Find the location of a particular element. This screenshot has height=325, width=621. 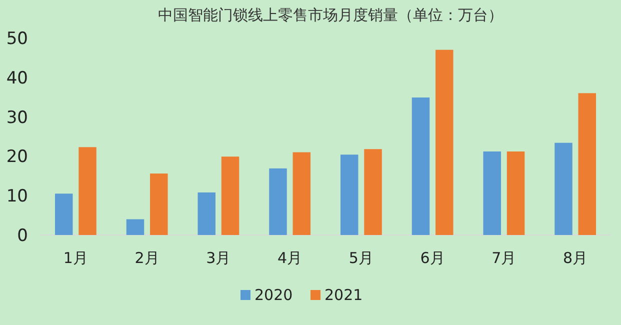

y-tick-label: 50 is located at coordinates (17, 38).